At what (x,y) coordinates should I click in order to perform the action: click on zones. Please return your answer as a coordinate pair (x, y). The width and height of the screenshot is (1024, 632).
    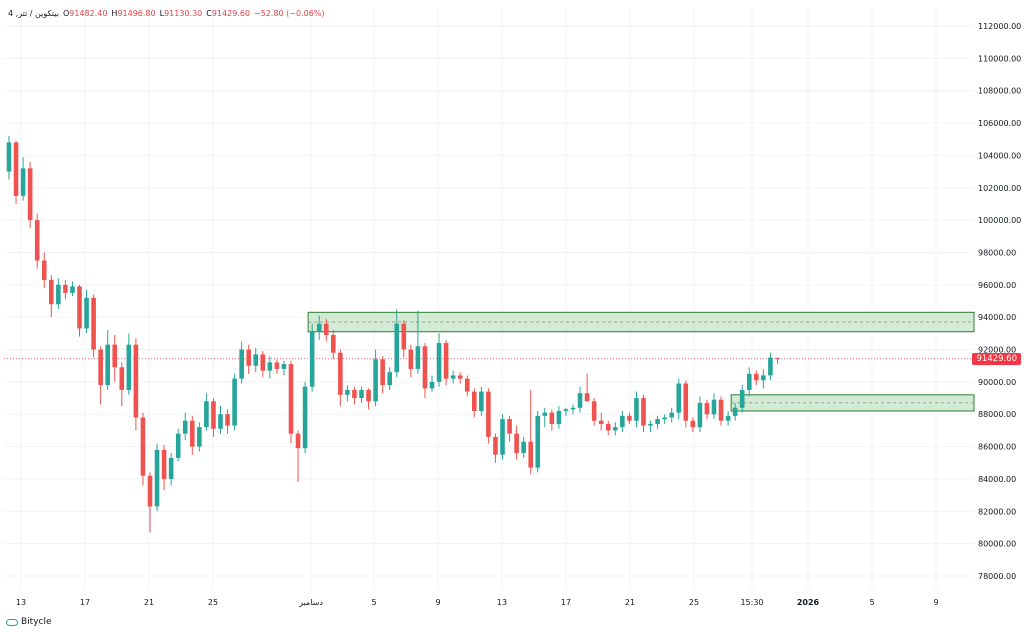
    Looking at the image, I should click on (641, 361).